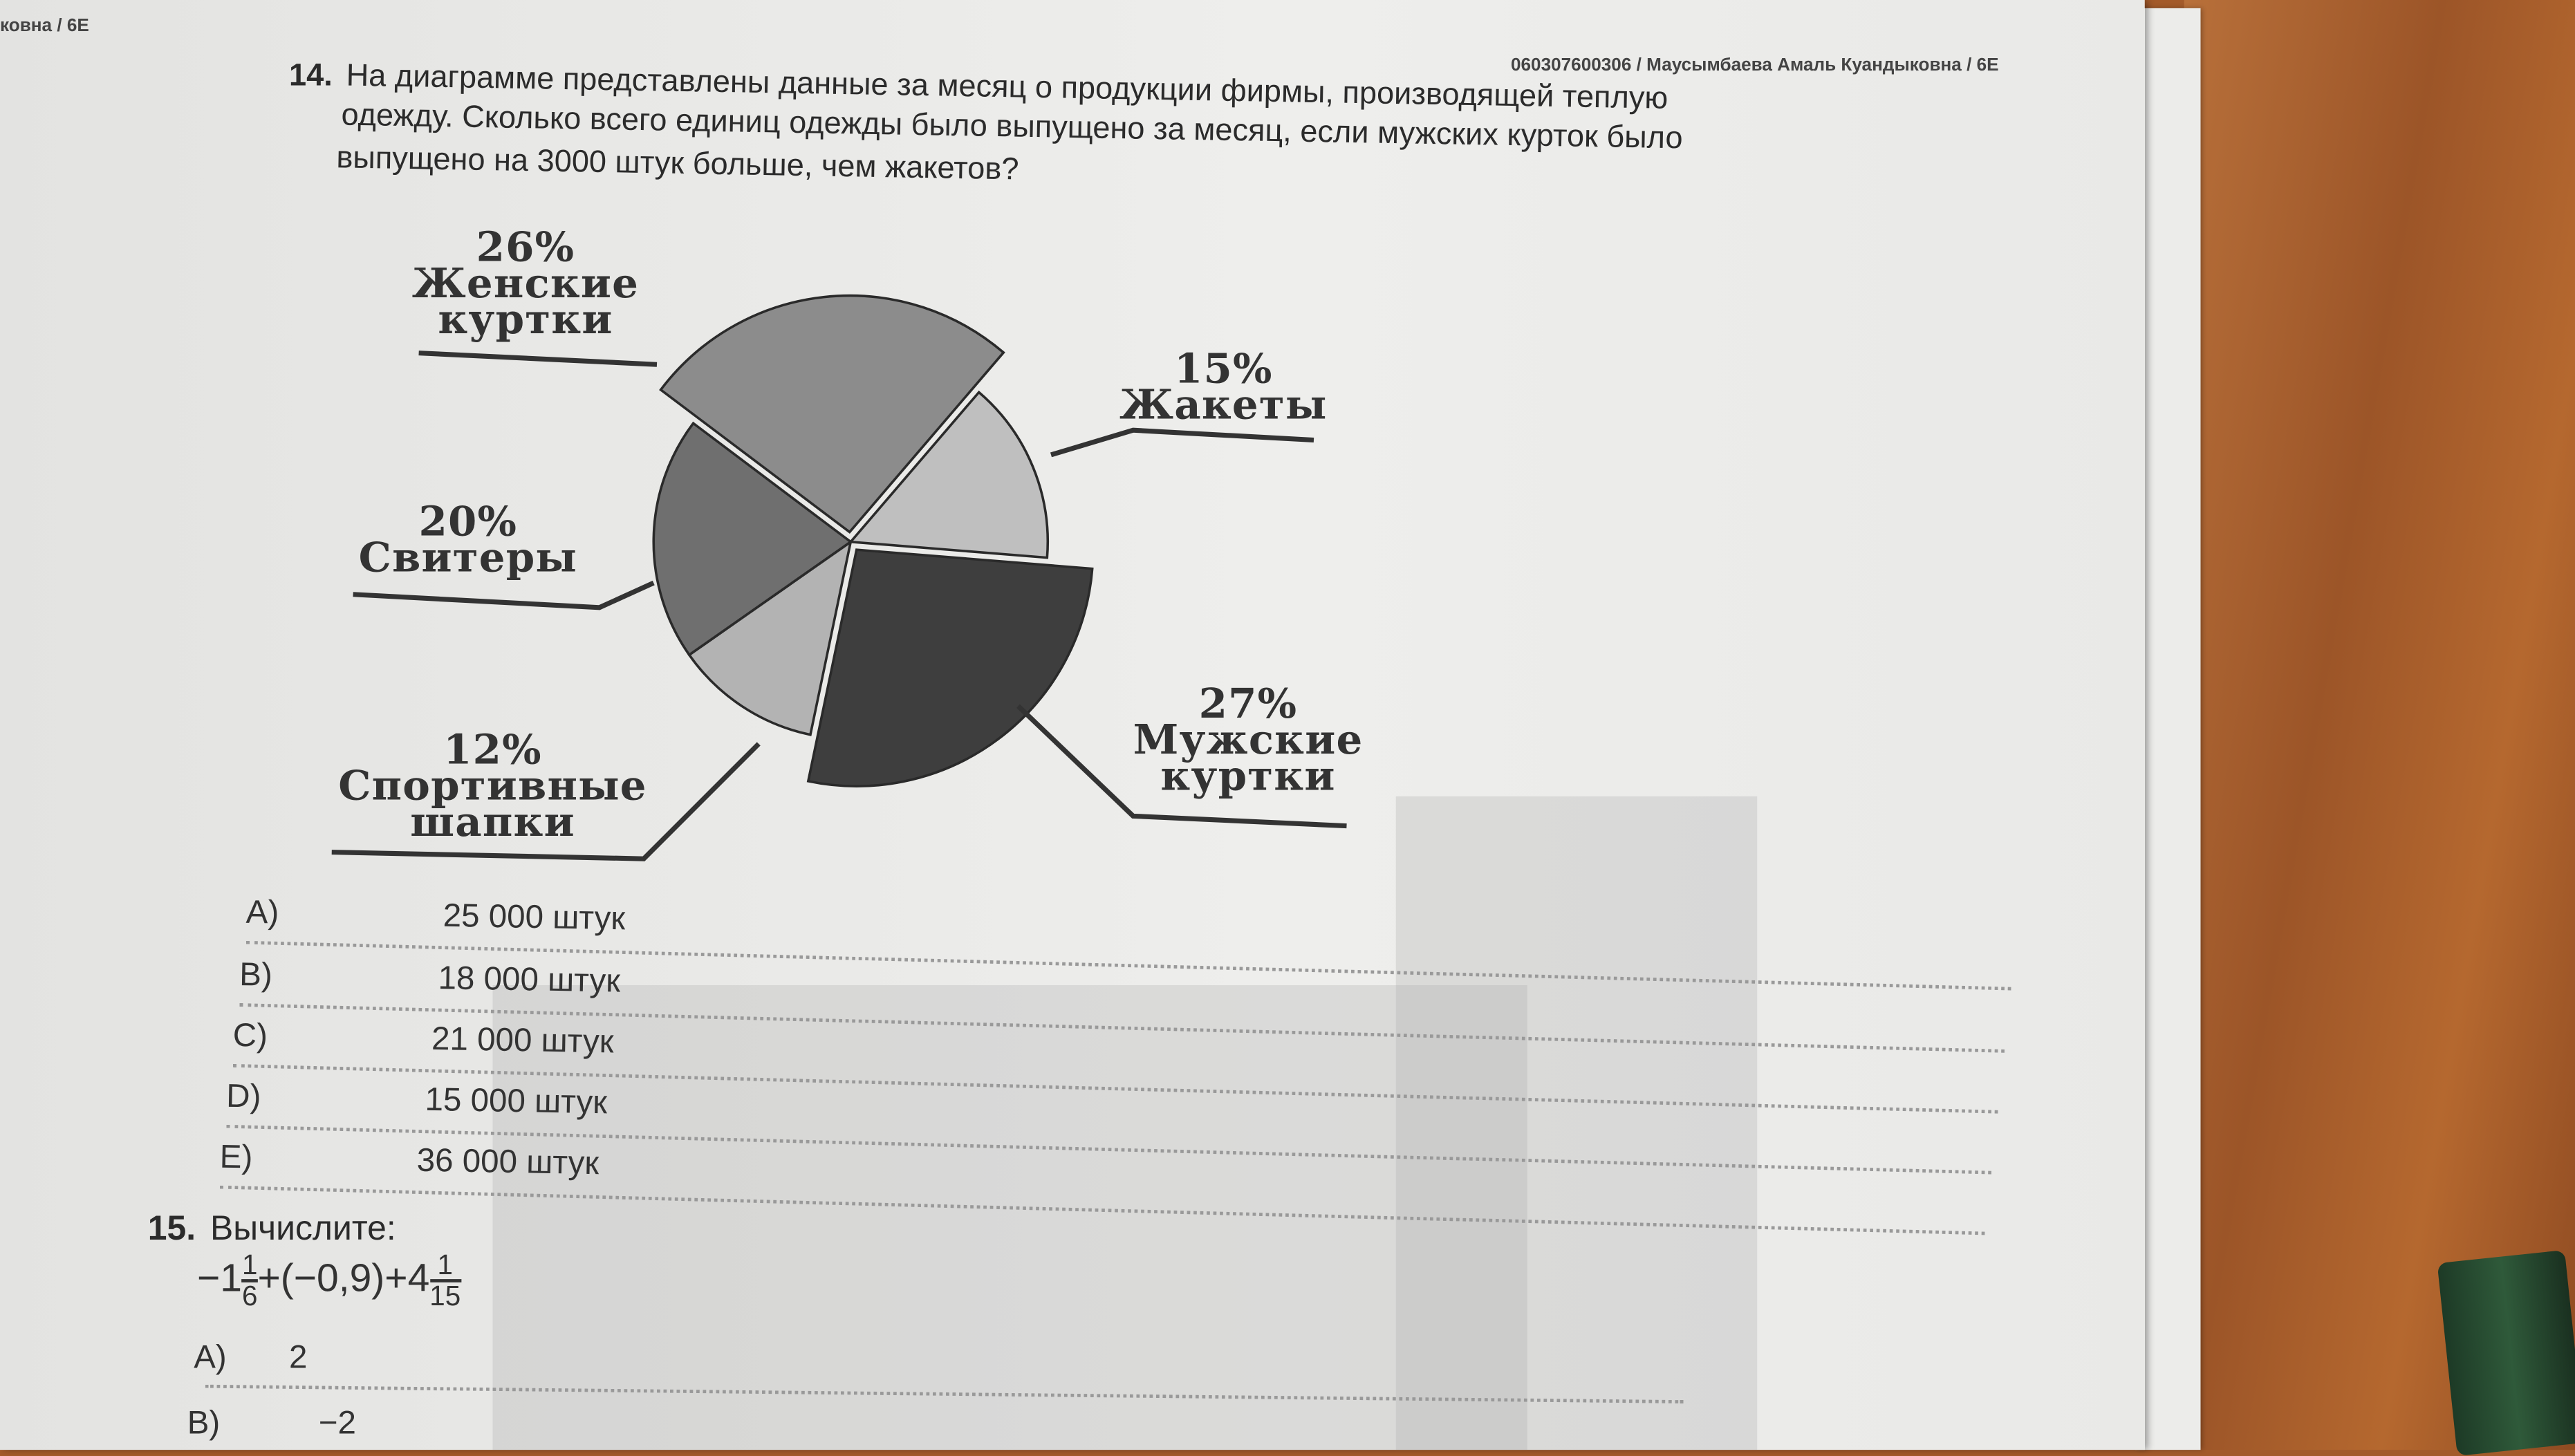 This screenshot has width=2575, height=1456. What do you see at coordinates (516, 1102) in the screenshot?
I see `option-value: 15 000 штук` at bounding box center [516, 1102].